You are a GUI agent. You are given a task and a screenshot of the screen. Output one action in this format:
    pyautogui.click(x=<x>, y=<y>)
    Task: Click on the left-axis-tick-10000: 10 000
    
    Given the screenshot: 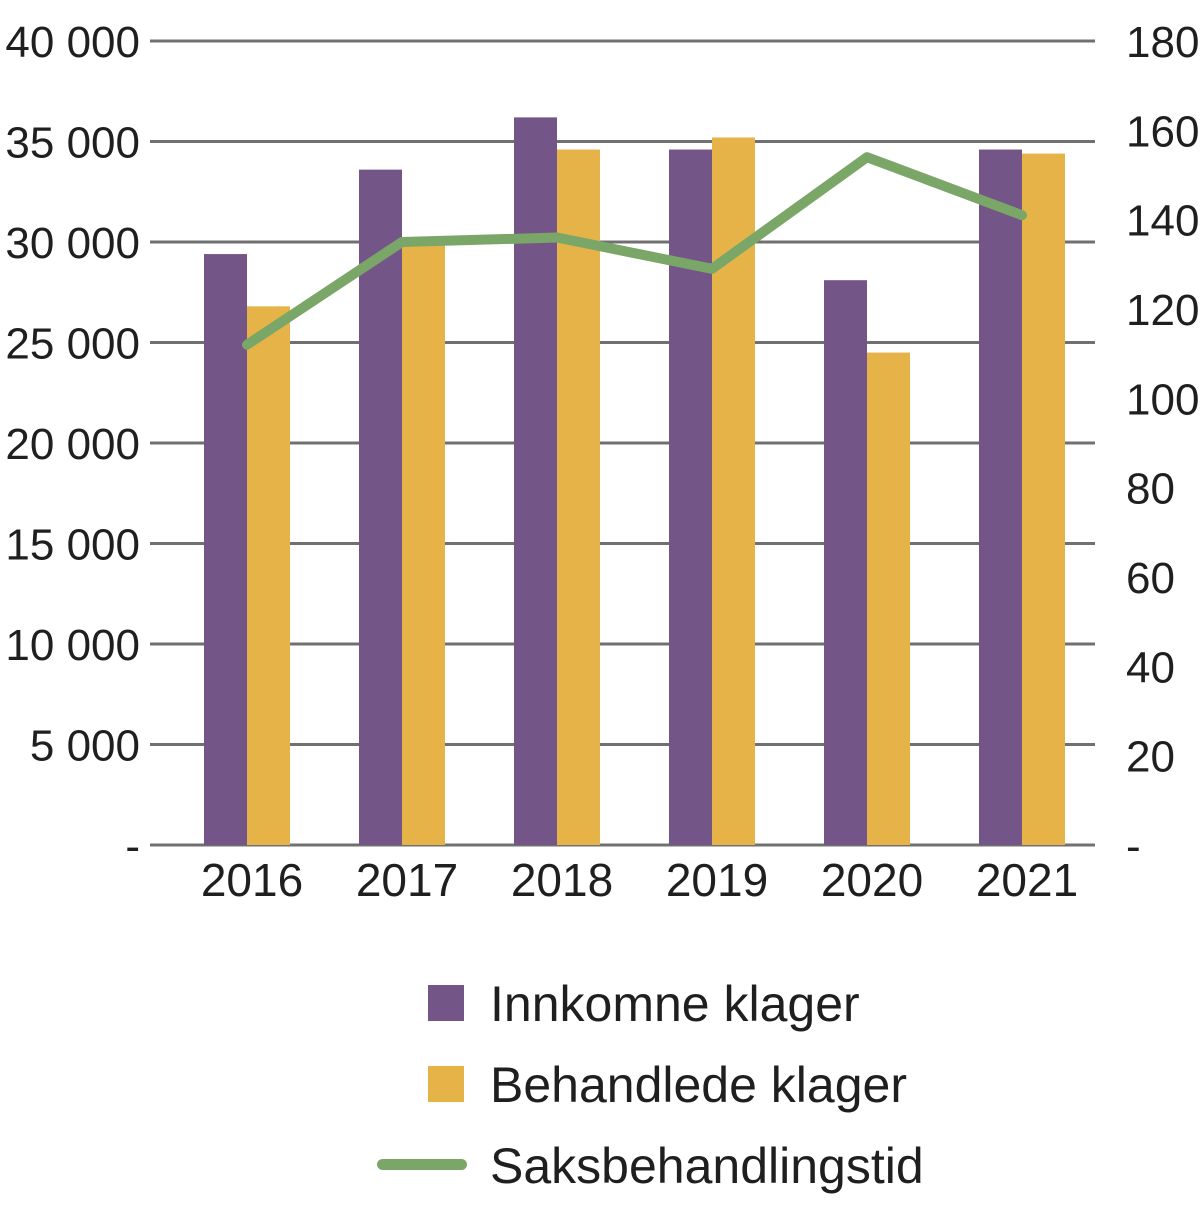 What is the action you would take?
    pyautogui.click(x=72, y=645)
    